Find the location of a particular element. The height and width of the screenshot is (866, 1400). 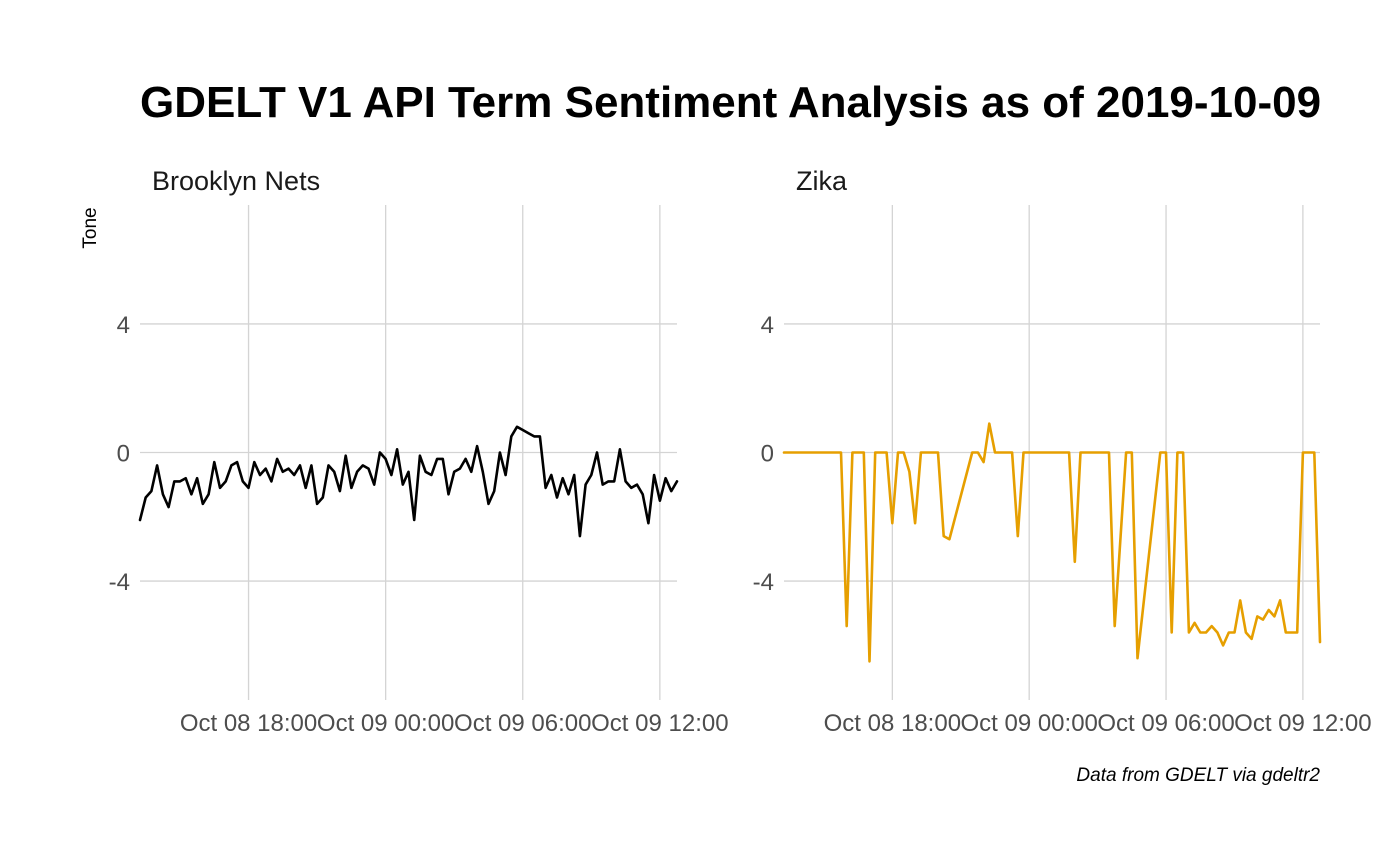

chart-caption: Data from GDELT via gdeltr2 is located at coordinates (1198, 775).